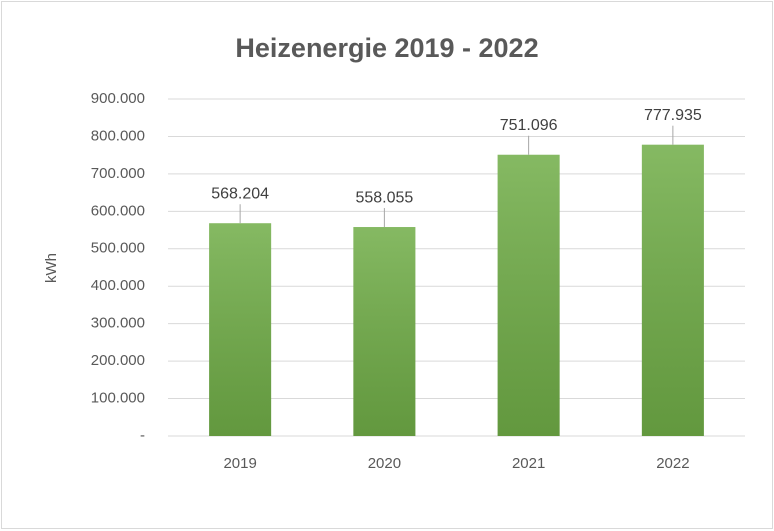  What do you see at coordinates (118, 98) in the screenshot?
I see `y-tick-label: 900.000` at bounding box center [118, 98].